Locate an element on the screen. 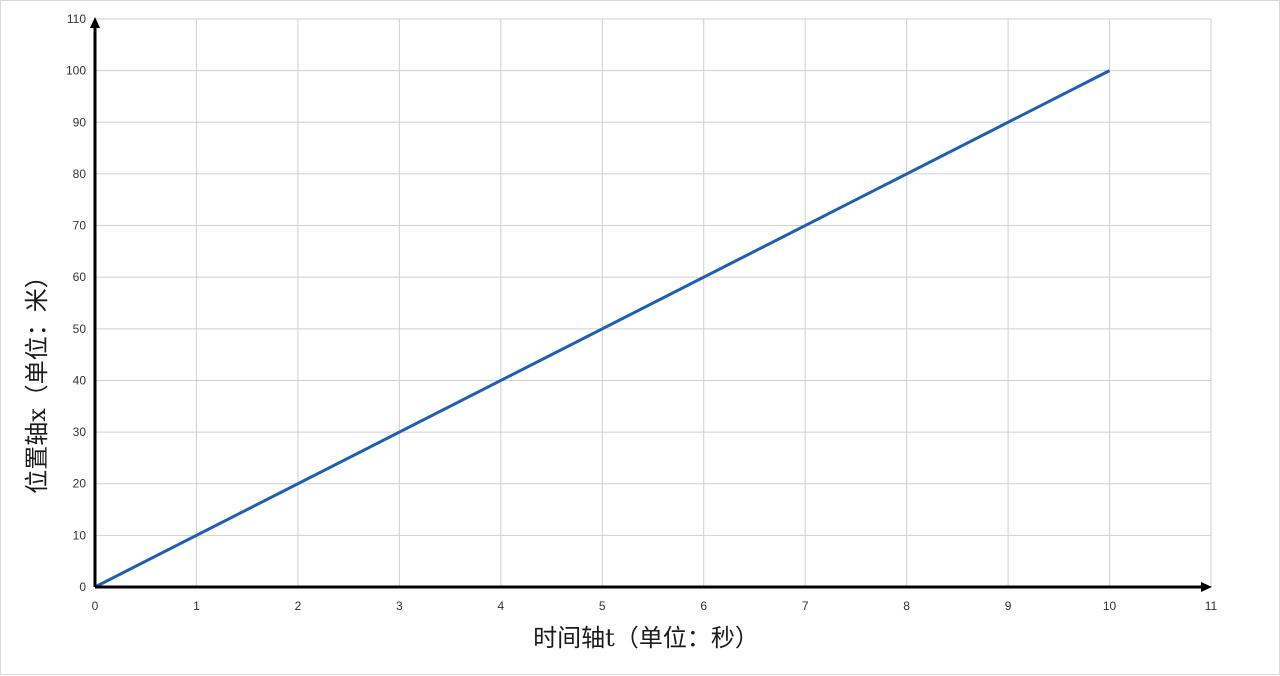  x-tick-label: 8 is located at coordinates (906, 606).